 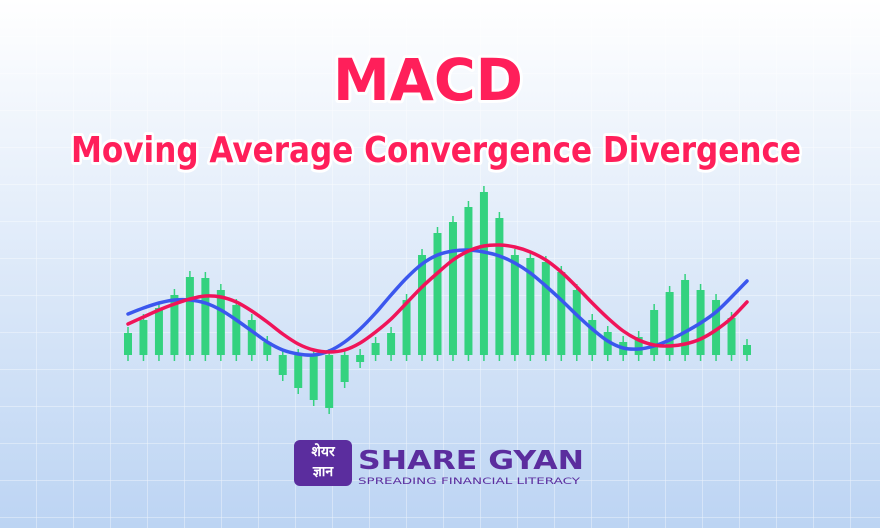 I want to click on logo-name: SHARE GYAN, so click(x=471, y=461).